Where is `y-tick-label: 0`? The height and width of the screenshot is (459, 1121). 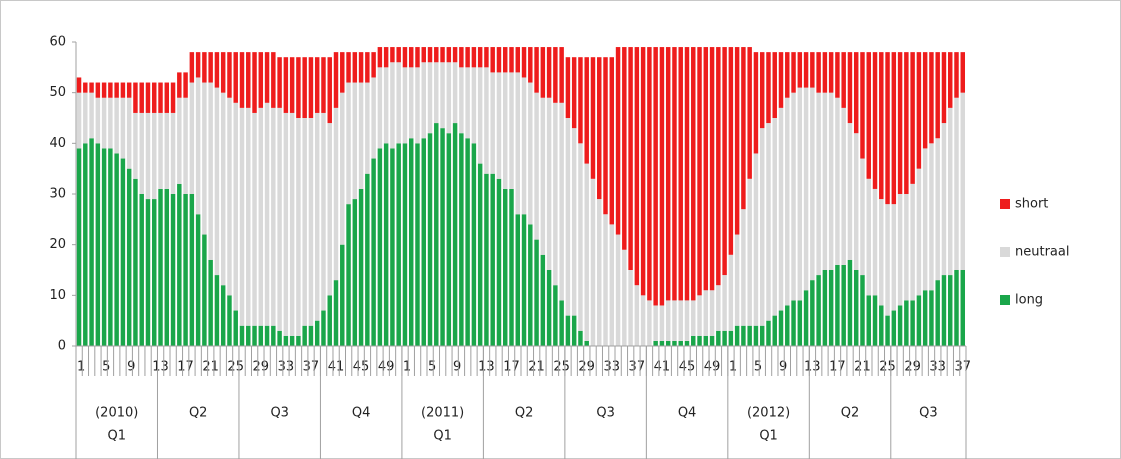
y-tick-label: 0 is located at coordinates (62, 346).